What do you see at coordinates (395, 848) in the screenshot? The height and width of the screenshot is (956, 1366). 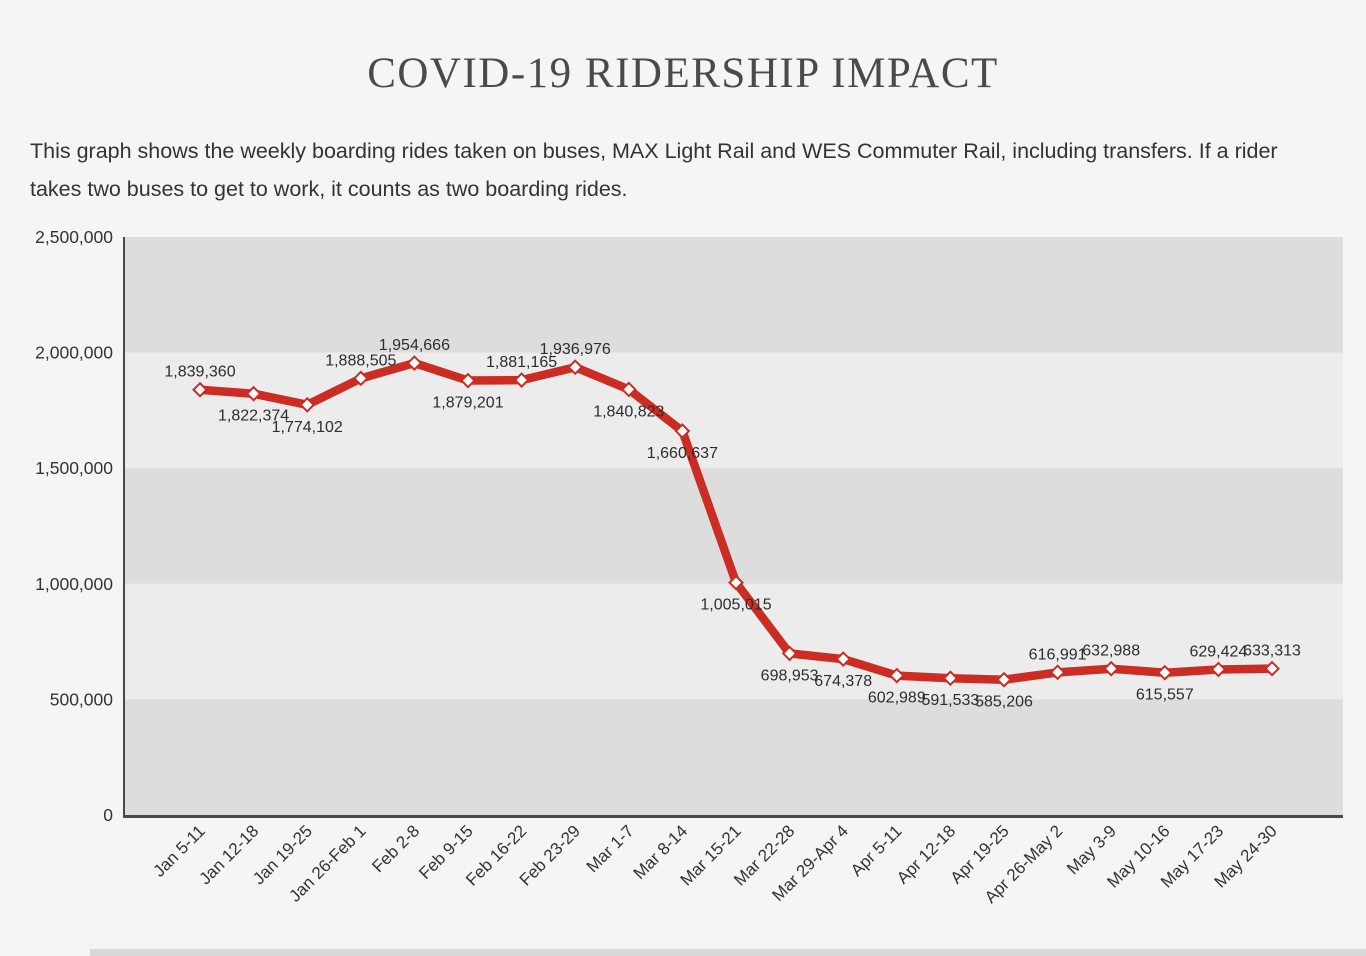 I see `x-axis-label: Feb 2-8` at bounding box center [395, 848].